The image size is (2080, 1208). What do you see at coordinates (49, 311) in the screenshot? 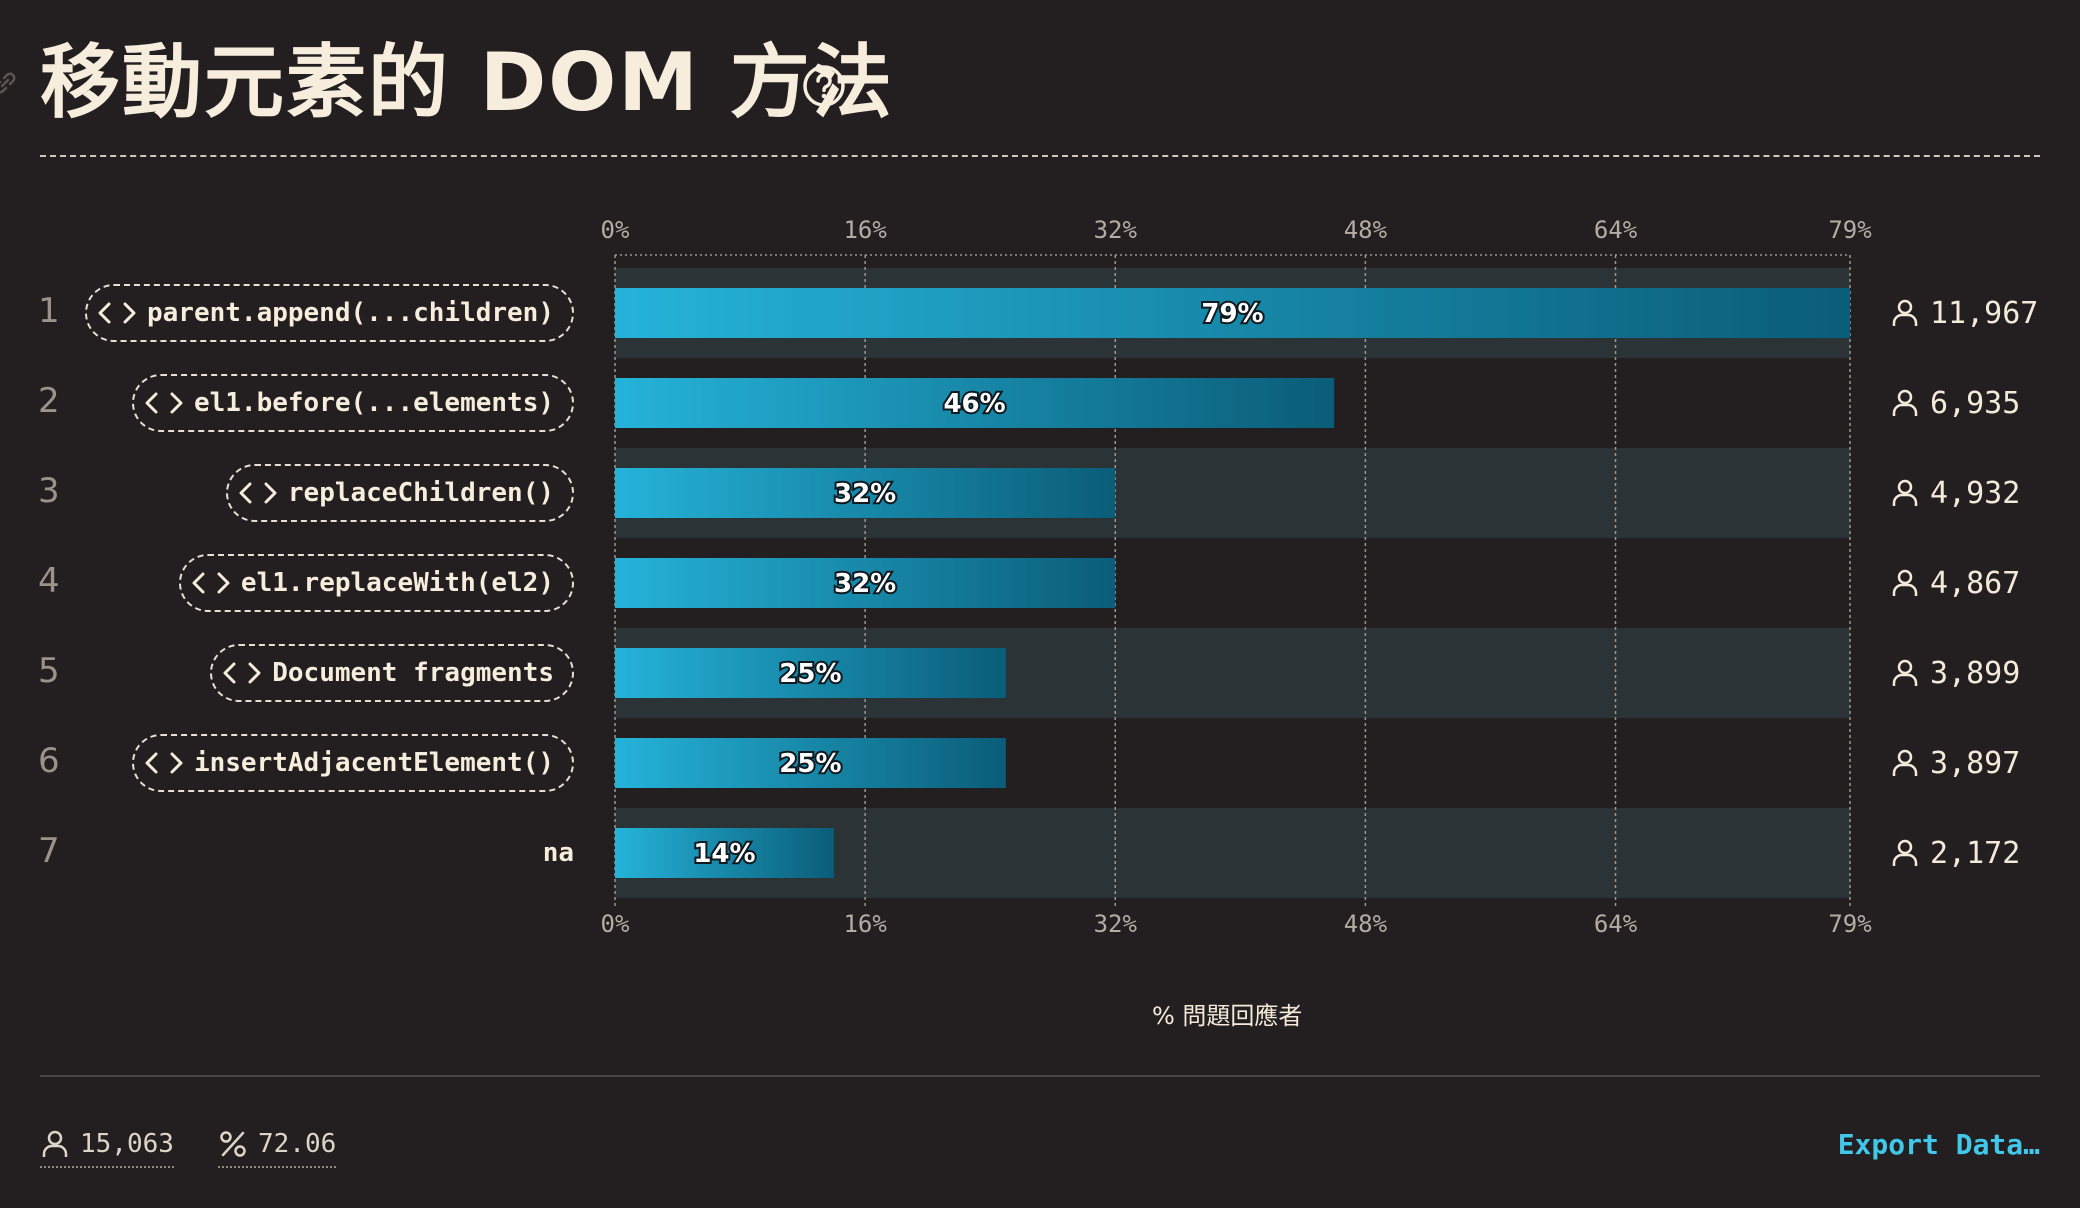
I see `row-rank: 1` at bounding box center [49, 311].